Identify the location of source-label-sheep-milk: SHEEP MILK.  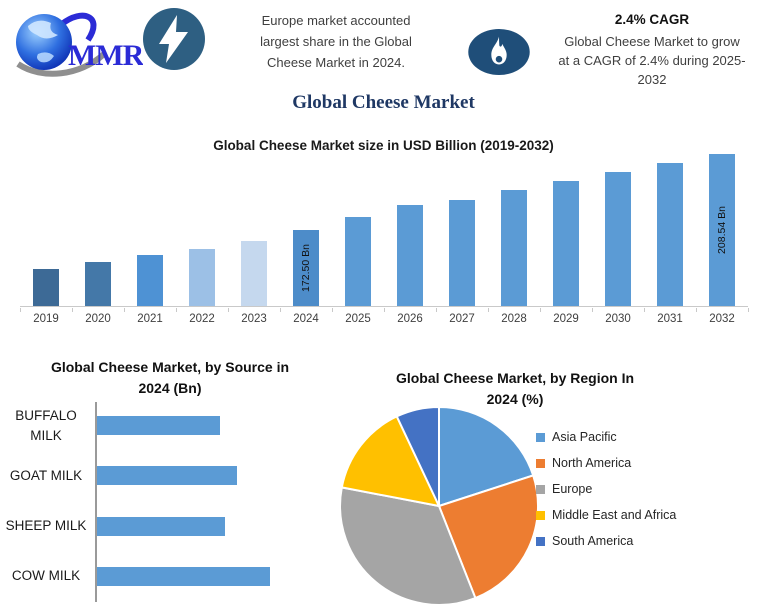
(46, 526).